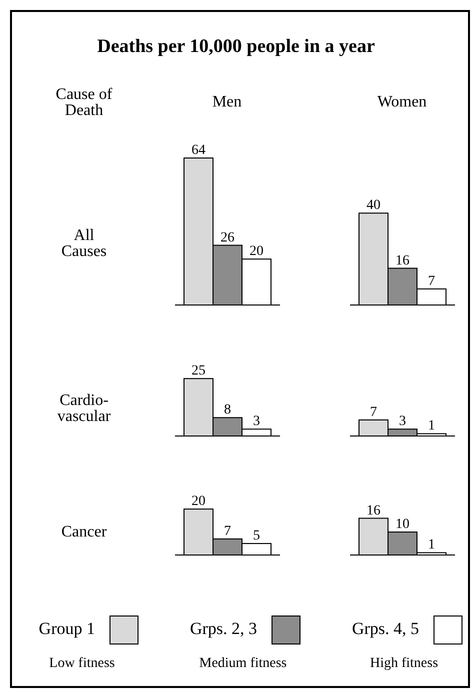  Describe the element at coordinates (199, 371) in the screenshot. I see `data-label: 25` at that location.